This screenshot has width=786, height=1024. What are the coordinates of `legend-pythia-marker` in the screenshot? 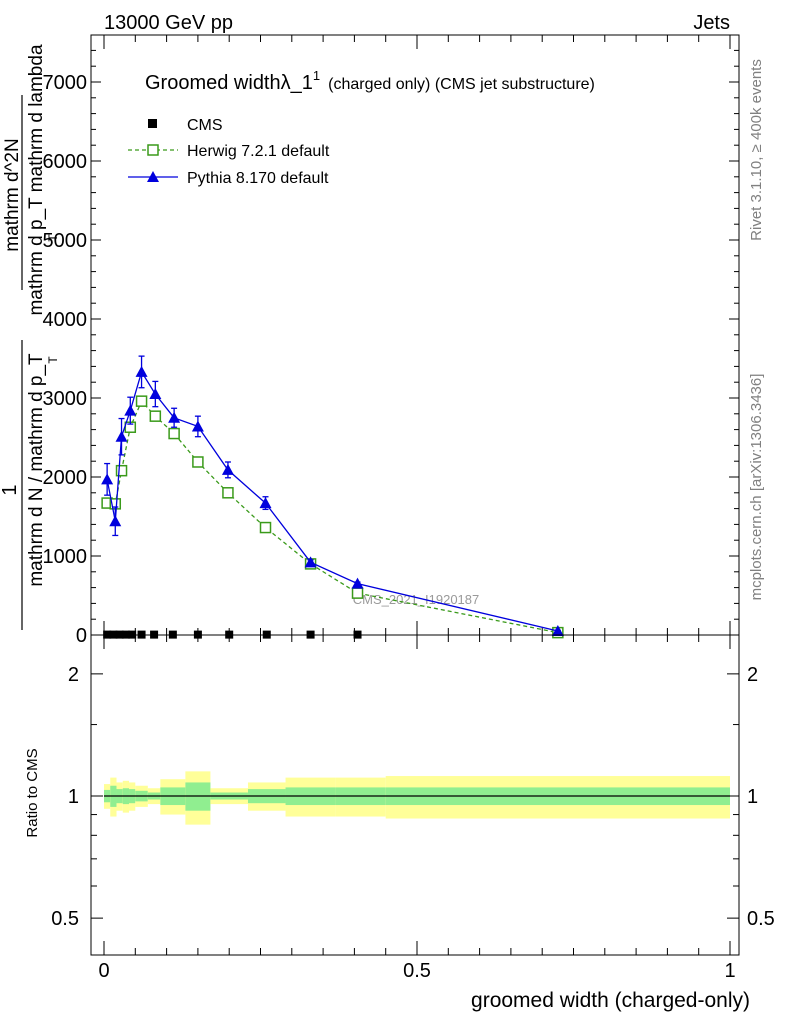 It's located at (153, 176).